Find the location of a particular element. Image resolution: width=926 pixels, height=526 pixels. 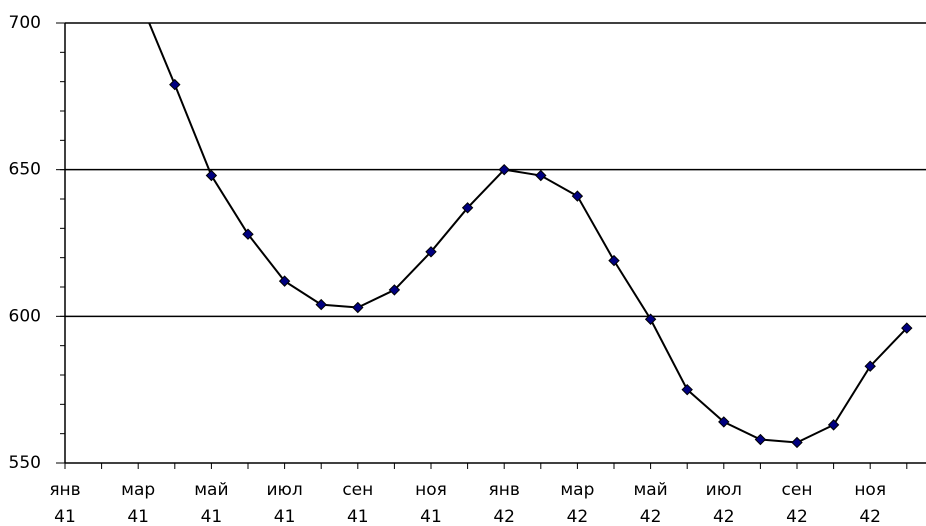

x-tick-label: май 41 is located at coordinates (211, 503).